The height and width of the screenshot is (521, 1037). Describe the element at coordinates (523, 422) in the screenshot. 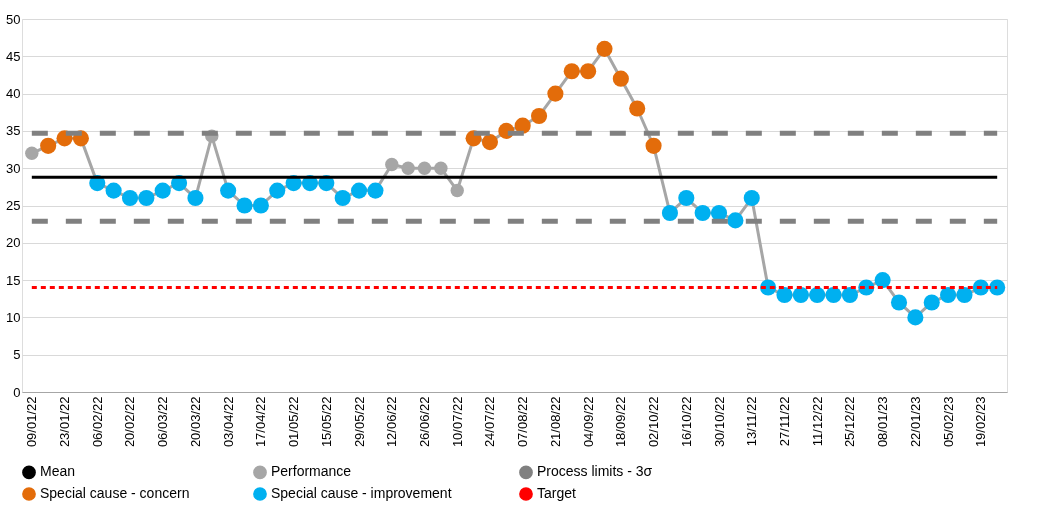

I see `x-tick-label: 07/08/22` at that location.